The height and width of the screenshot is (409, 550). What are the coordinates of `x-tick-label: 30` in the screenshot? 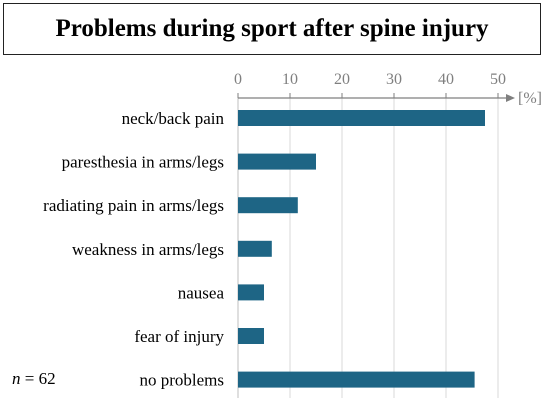 It's located at (394, 79).